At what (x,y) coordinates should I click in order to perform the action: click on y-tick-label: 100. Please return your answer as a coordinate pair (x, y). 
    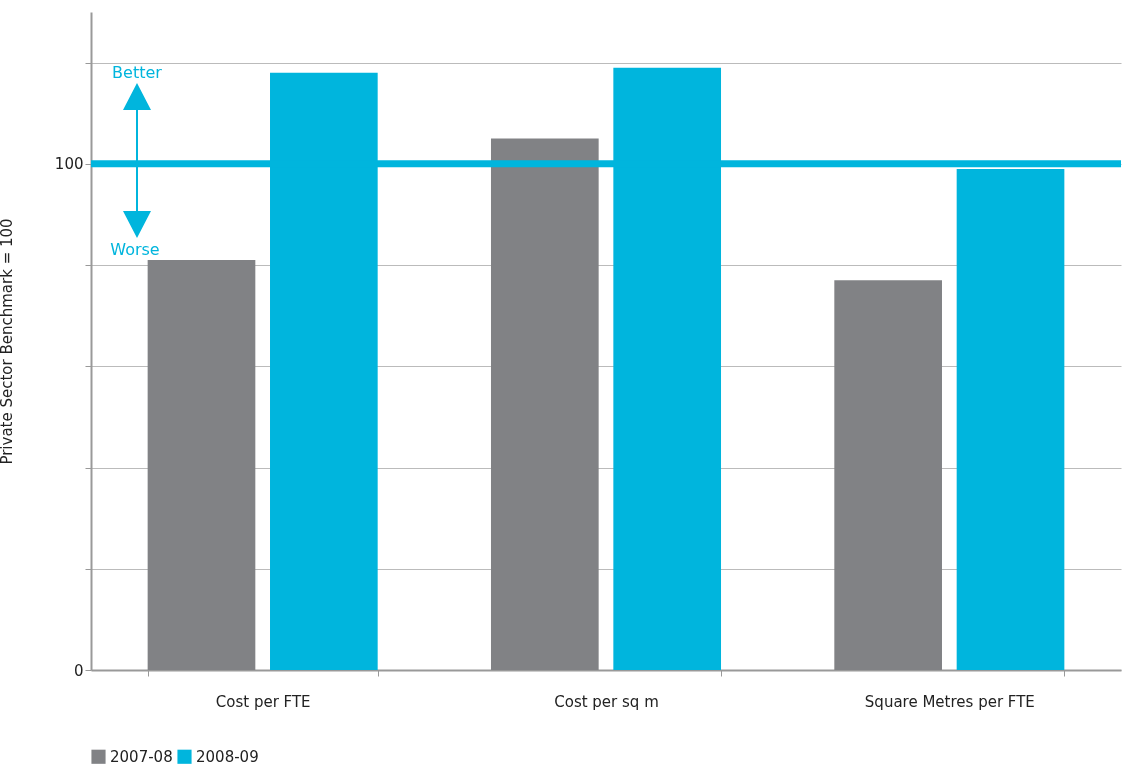
    Looking at the image, I should click on (69, 164).